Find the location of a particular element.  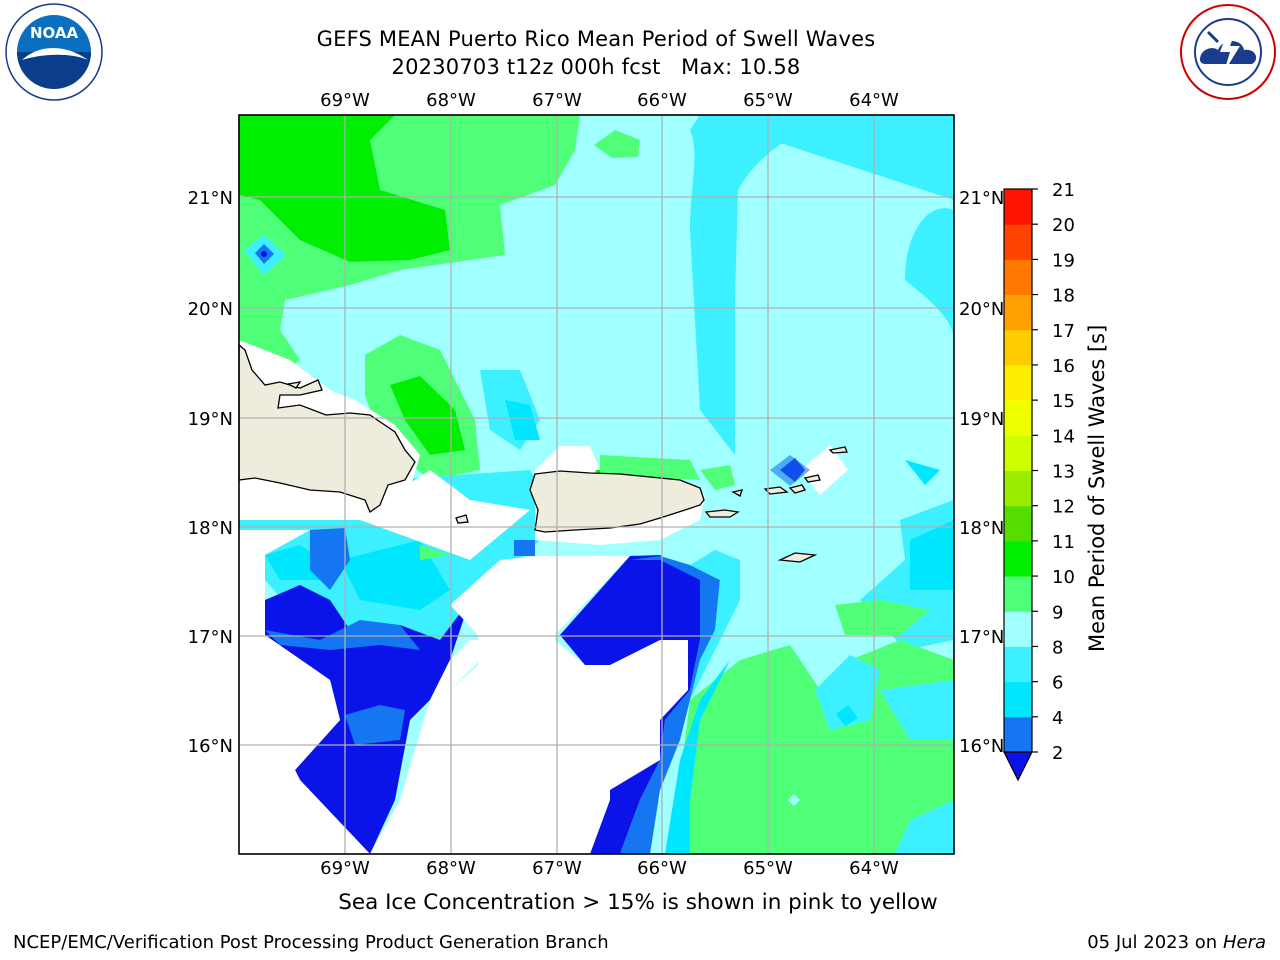

colorbar-tick-label: 4 is located at coordinates (1057, 718).